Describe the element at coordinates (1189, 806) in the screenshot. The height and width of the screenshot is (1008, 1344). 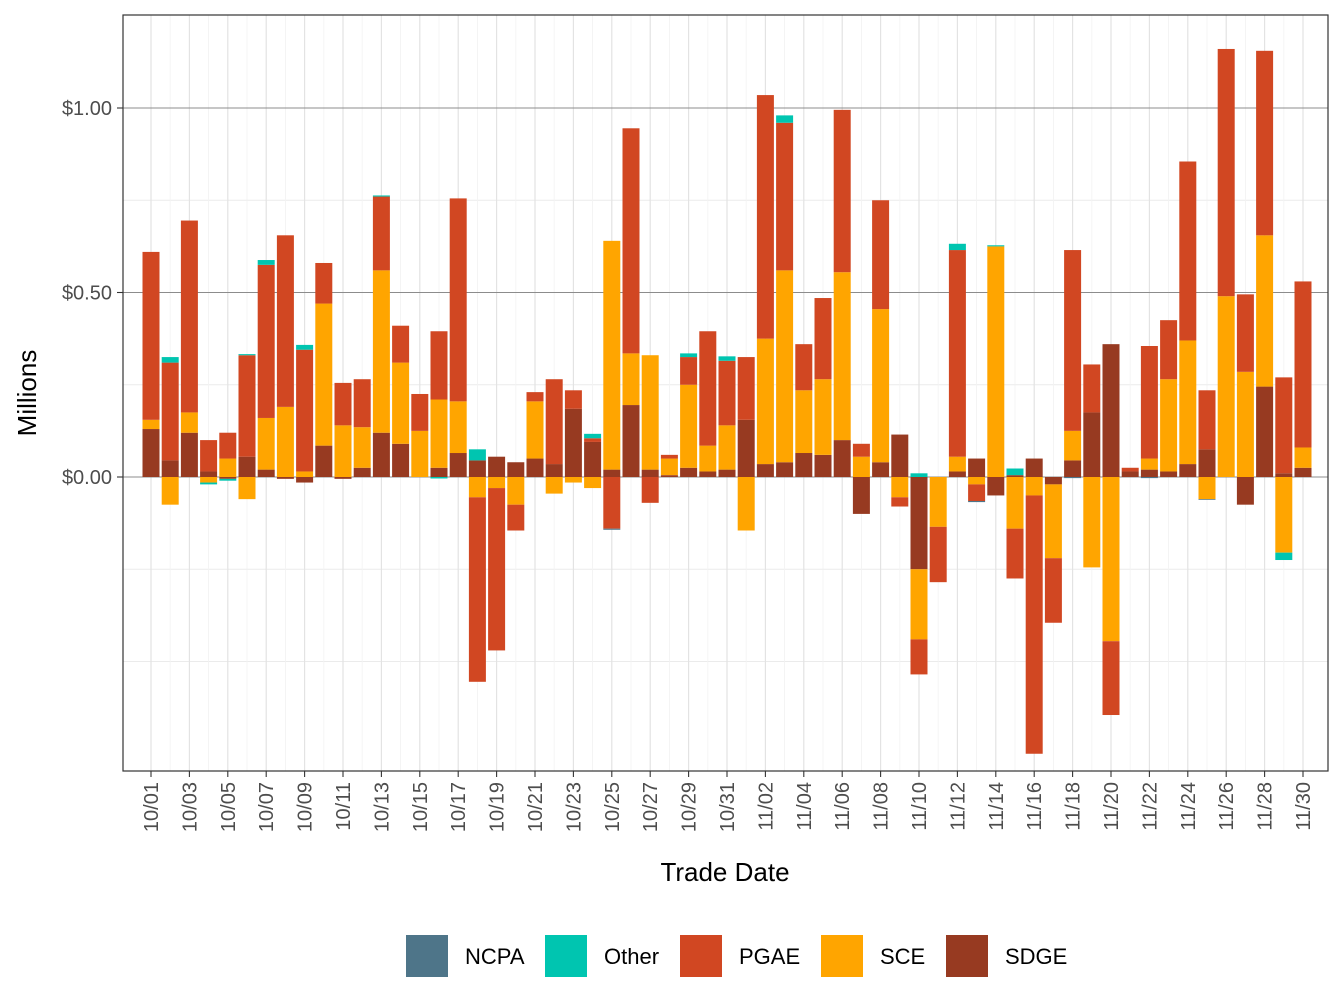
I see `x-tick-label-11-24: 11/24` at that location.